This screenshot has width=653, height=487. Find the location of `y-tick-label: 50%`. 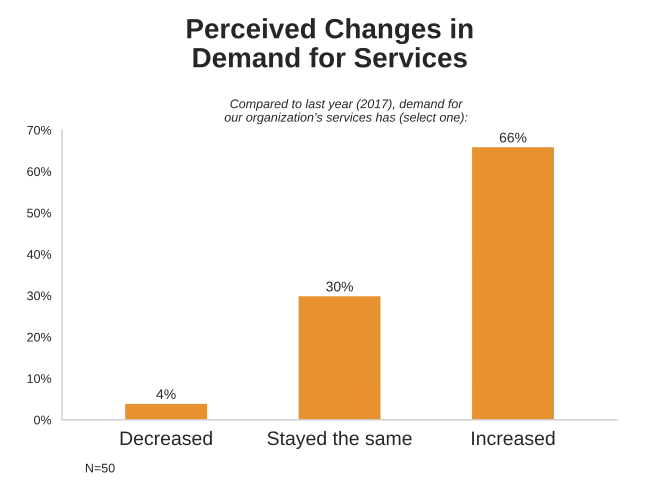

y-tick-label: 50% is located at coordinates (39, 213).